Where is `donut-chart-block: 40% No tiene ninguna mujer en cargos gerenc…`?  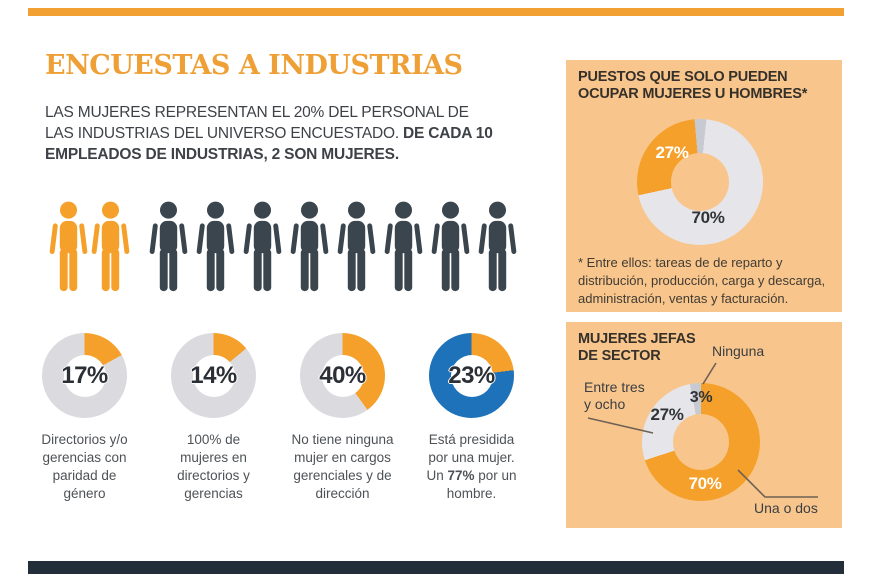
donut-chart-block: 40% No tiene ninguna mujer en cargos gerenc… is located at coordinates (342, 418).